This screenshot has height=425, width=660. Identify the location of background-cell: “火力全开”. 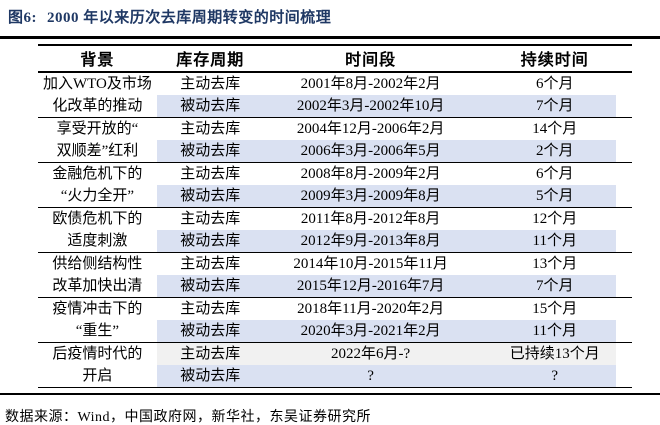
(97, 195).